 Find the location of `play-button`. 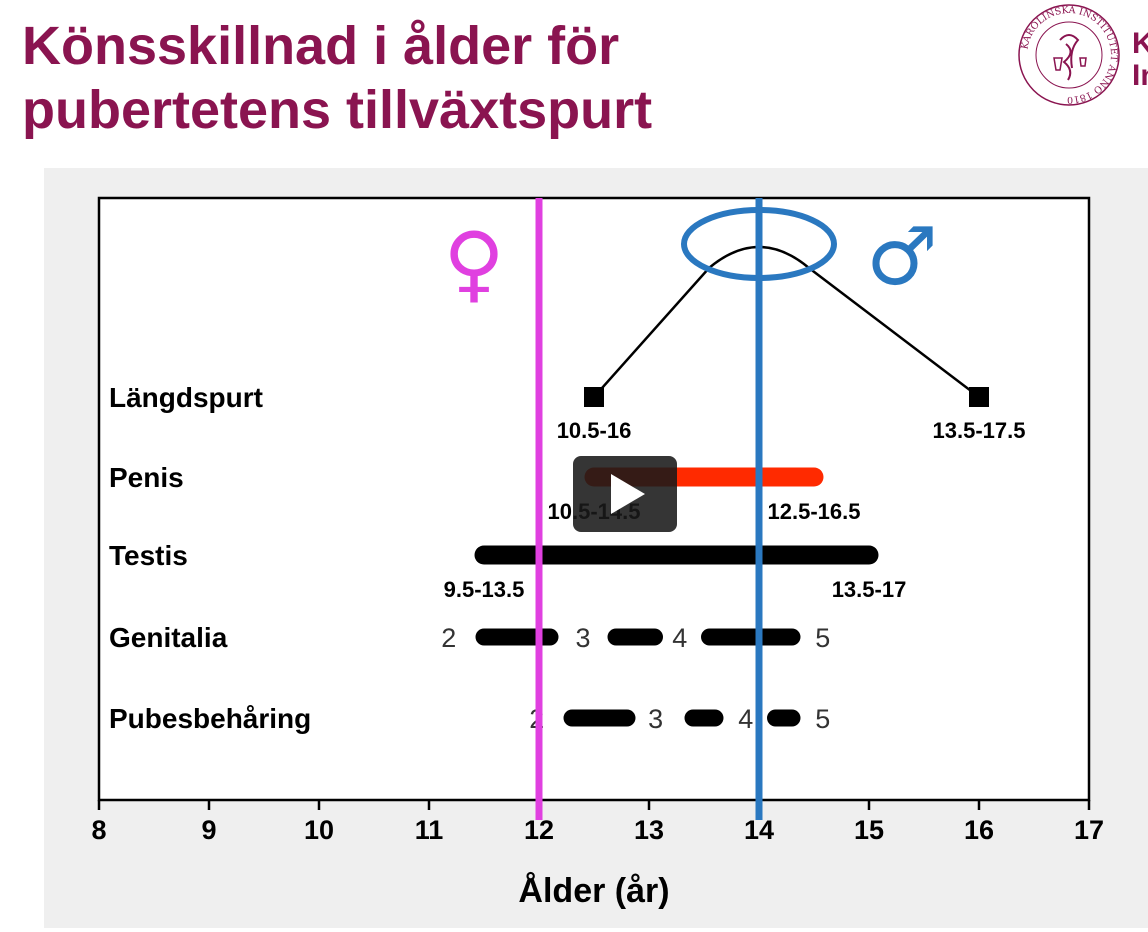

play-button is located at coordinates (625, 494).